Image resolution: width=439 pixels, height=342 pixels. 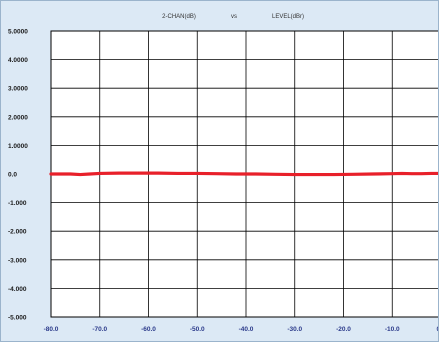 What do you see at coordinates (437, 329) in the screenshot?
I see `x-tick-label: 0.0` at bounding box center [437, 329].